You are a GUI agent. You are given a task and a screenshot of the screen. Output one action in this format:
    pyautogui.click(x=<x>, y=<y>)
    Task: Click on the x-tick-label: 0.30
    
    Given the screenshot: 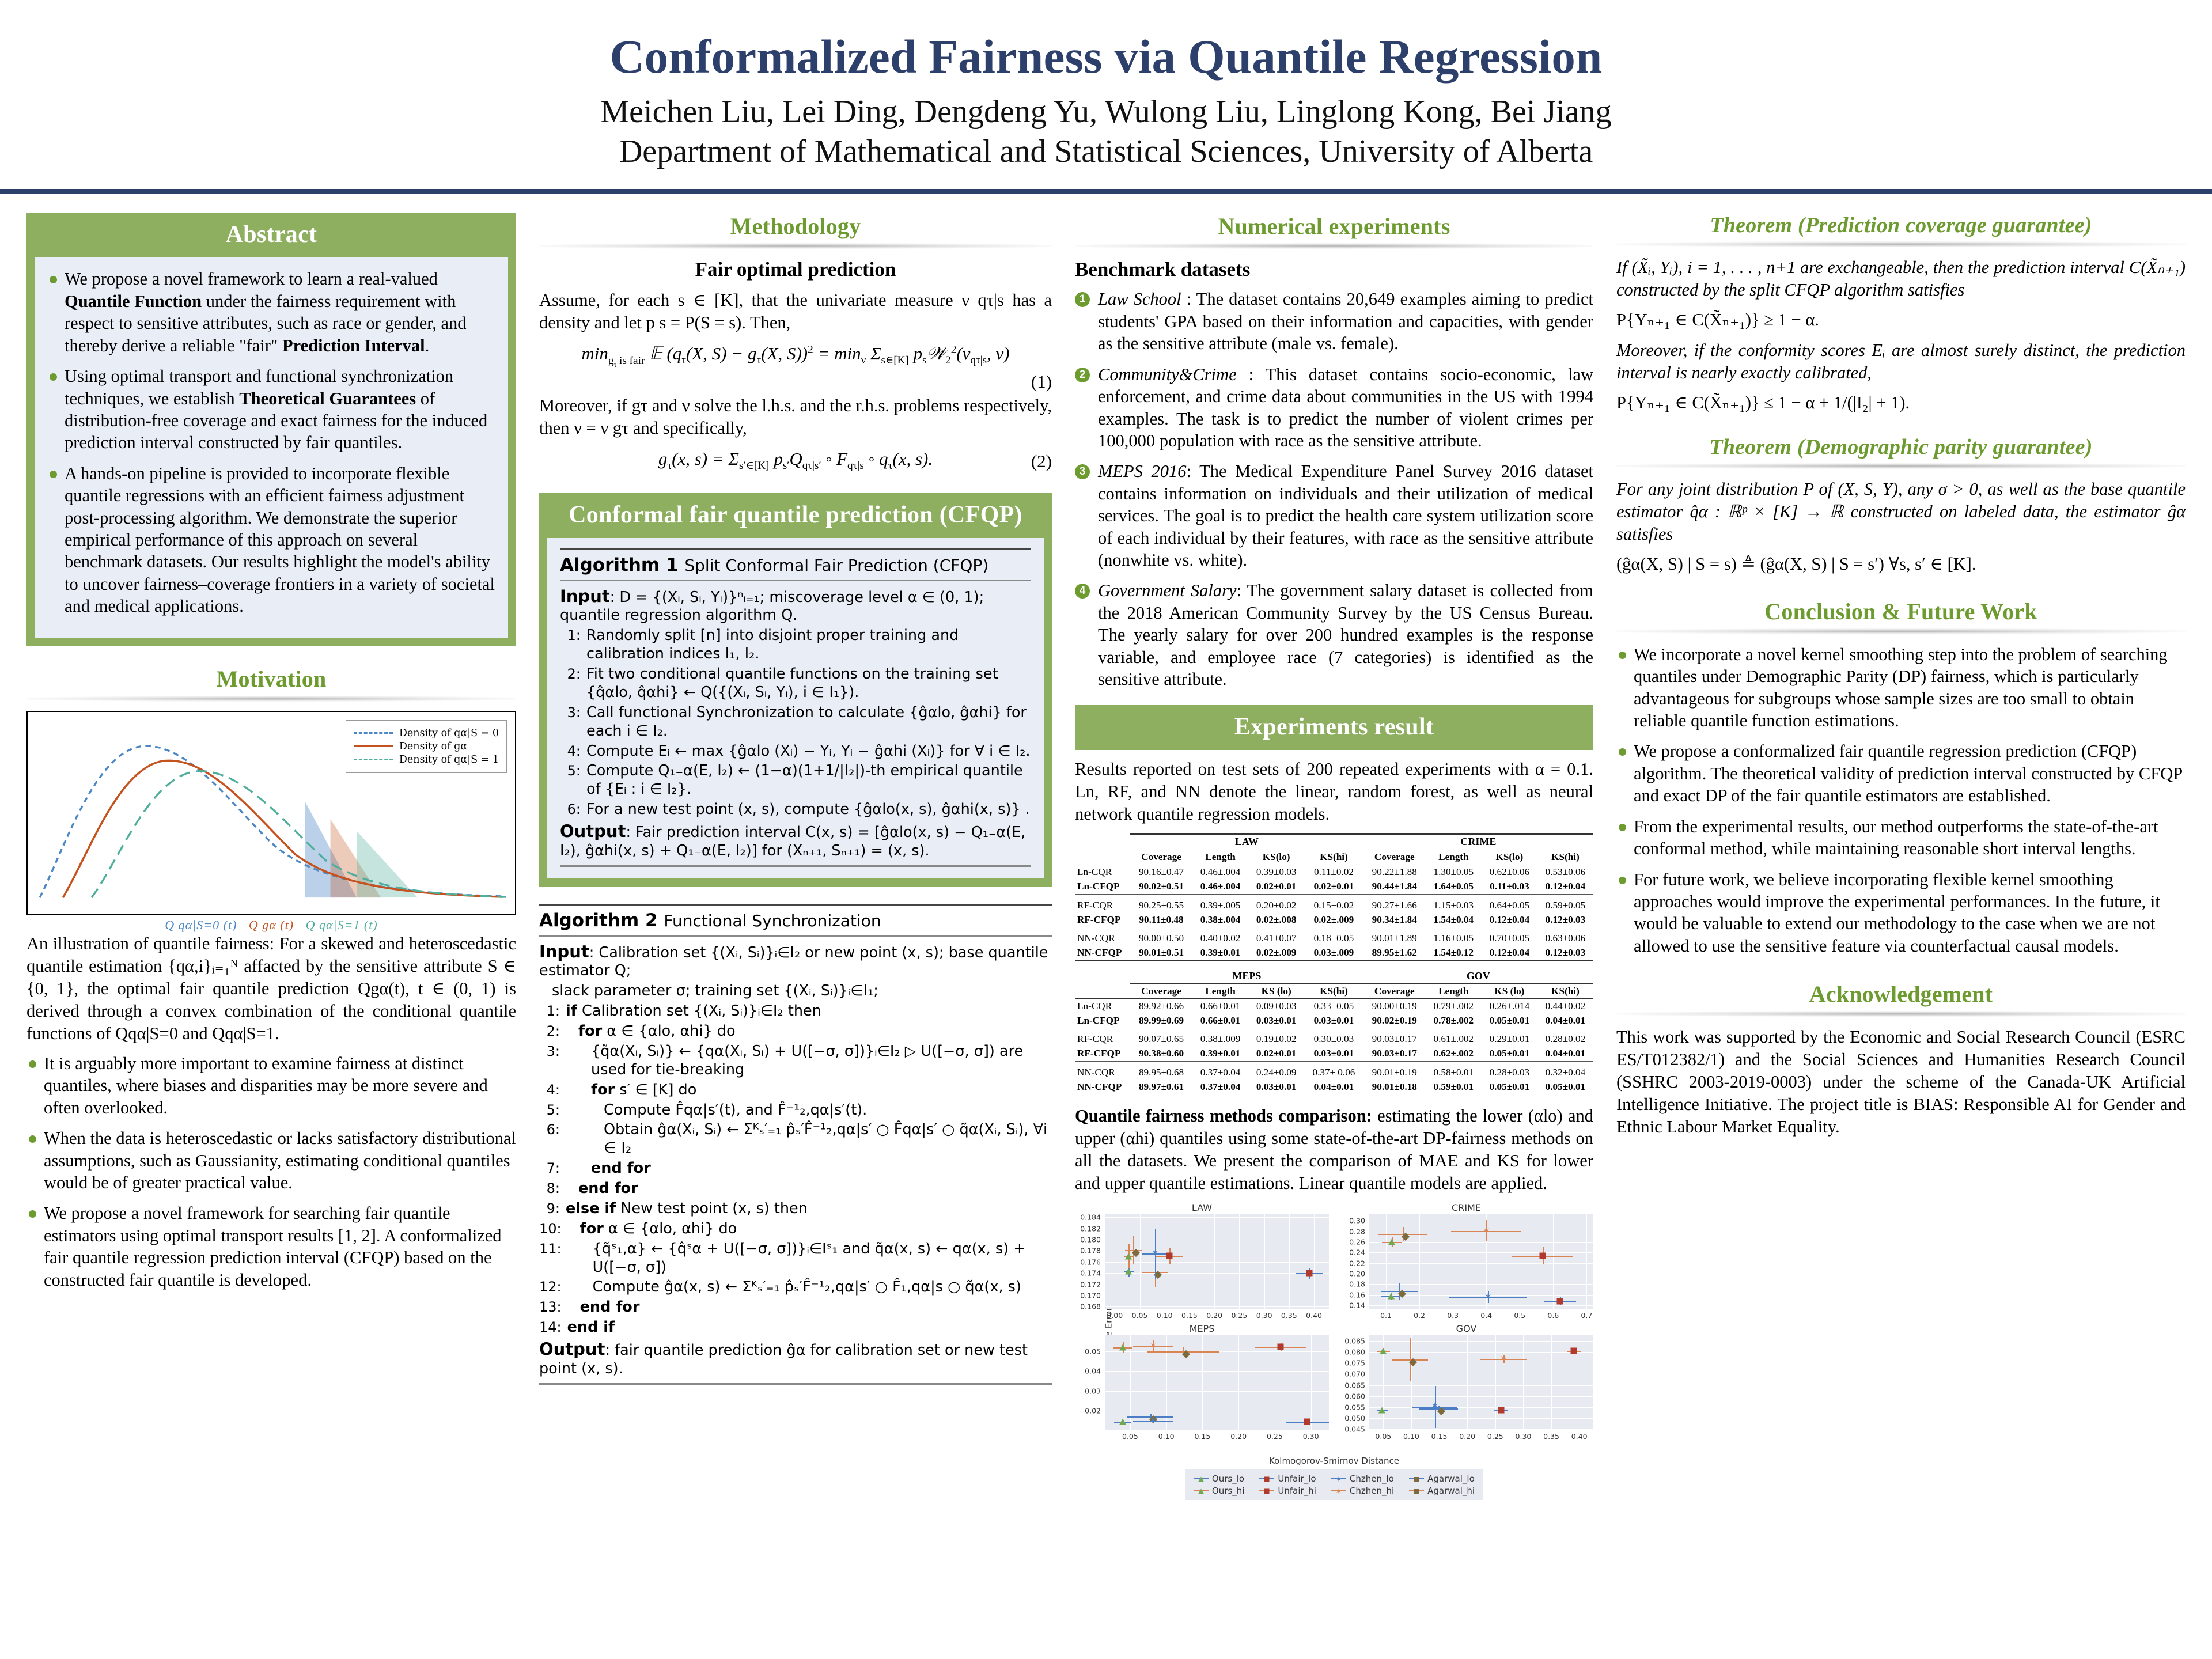 What is the action you would take?
    pyautogui.click(x=1264, y=1315)
    